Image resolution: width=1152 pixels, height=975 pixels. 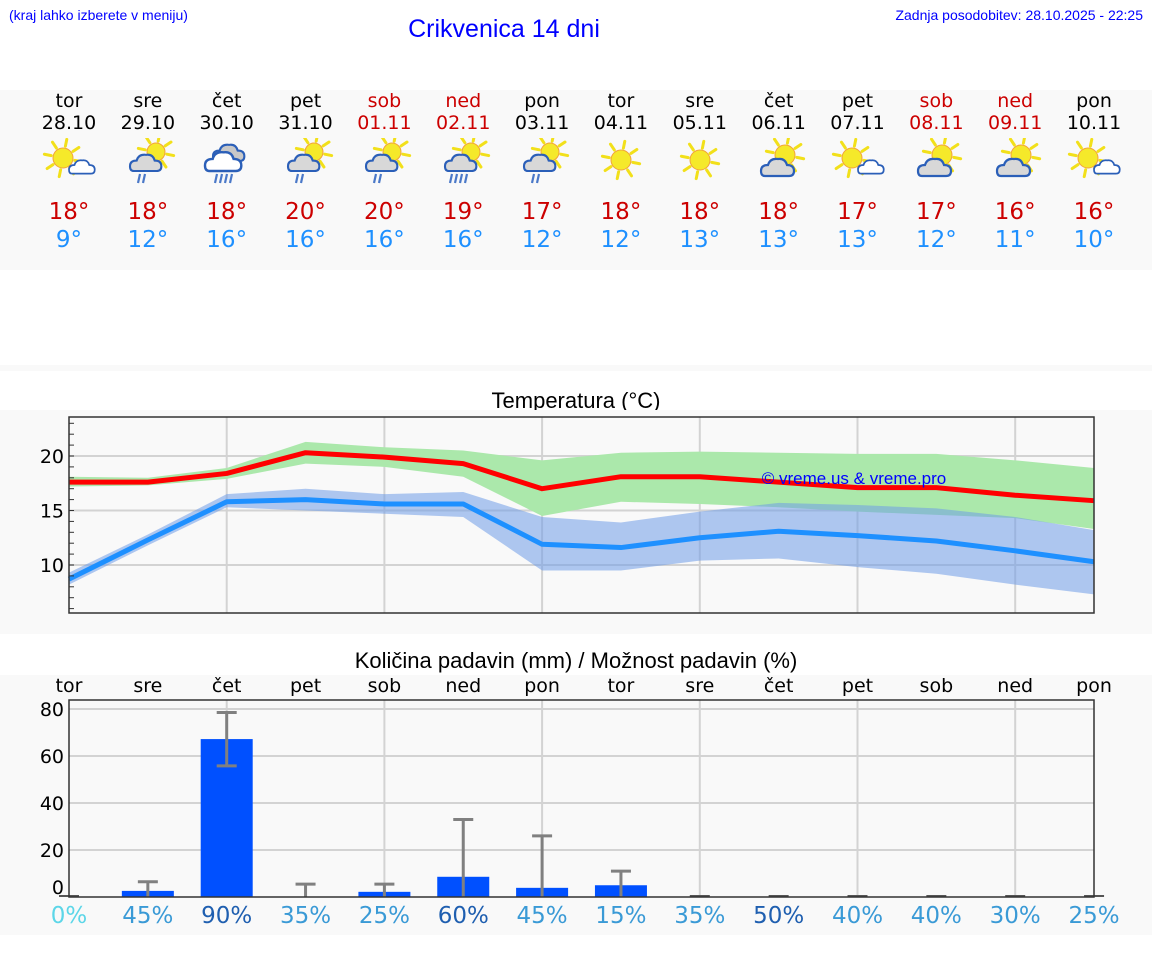 What do you see at coordinates (224, 163) in the screenshot?
I see `heavy-rain-cloud-icon` at bounding box center [224, 163].